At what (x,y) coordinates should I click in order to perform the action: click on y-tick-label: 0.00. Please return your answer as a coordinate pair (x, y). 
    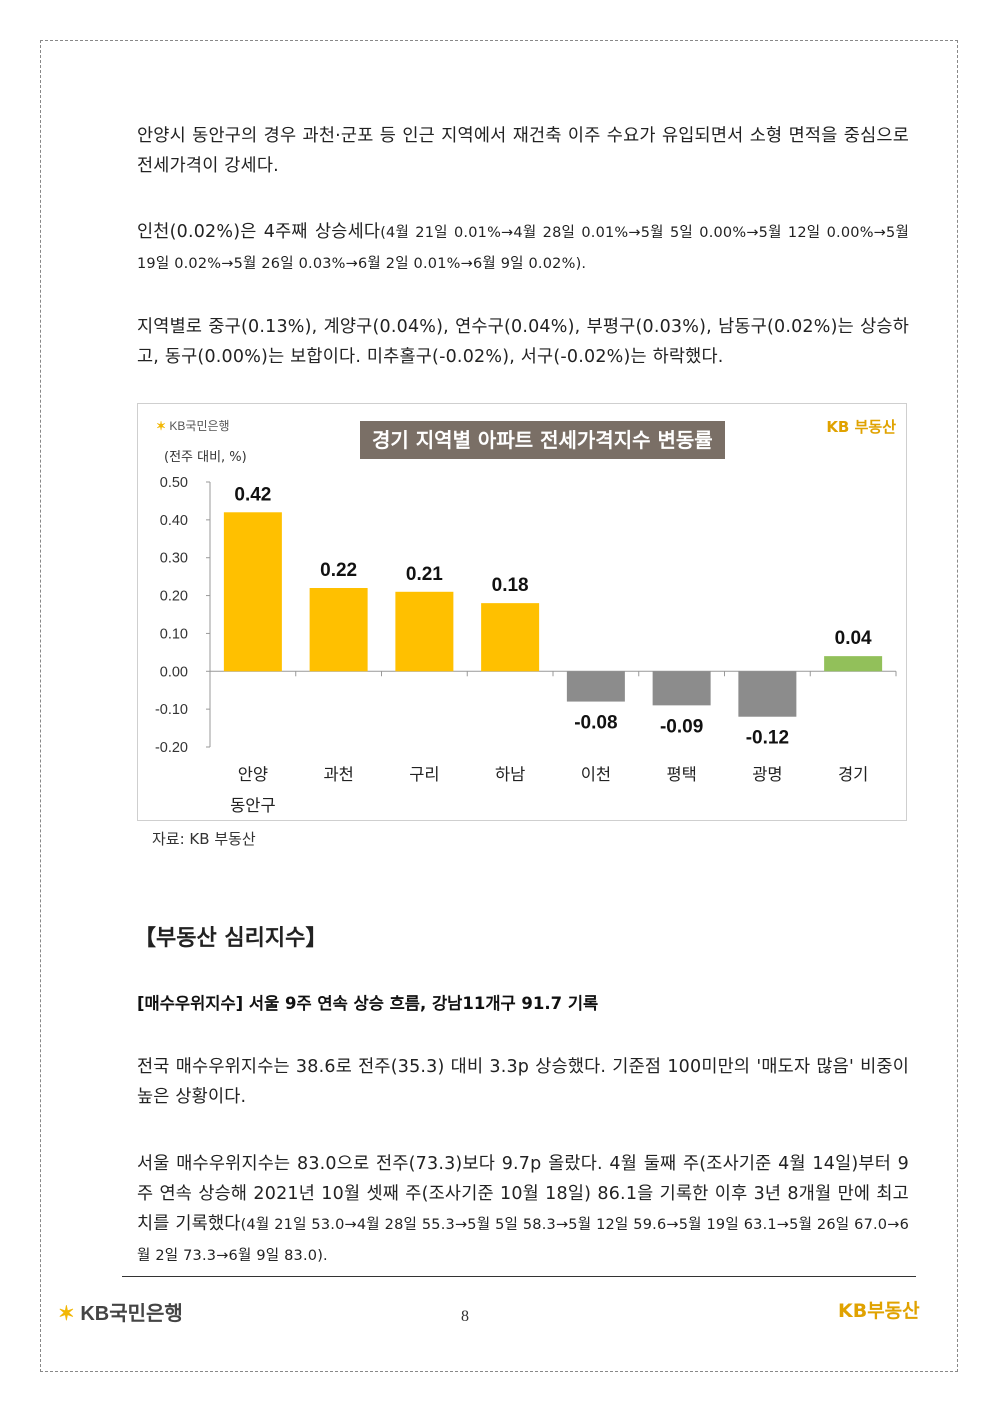
    Looking at the image, I should click on (174, 672).